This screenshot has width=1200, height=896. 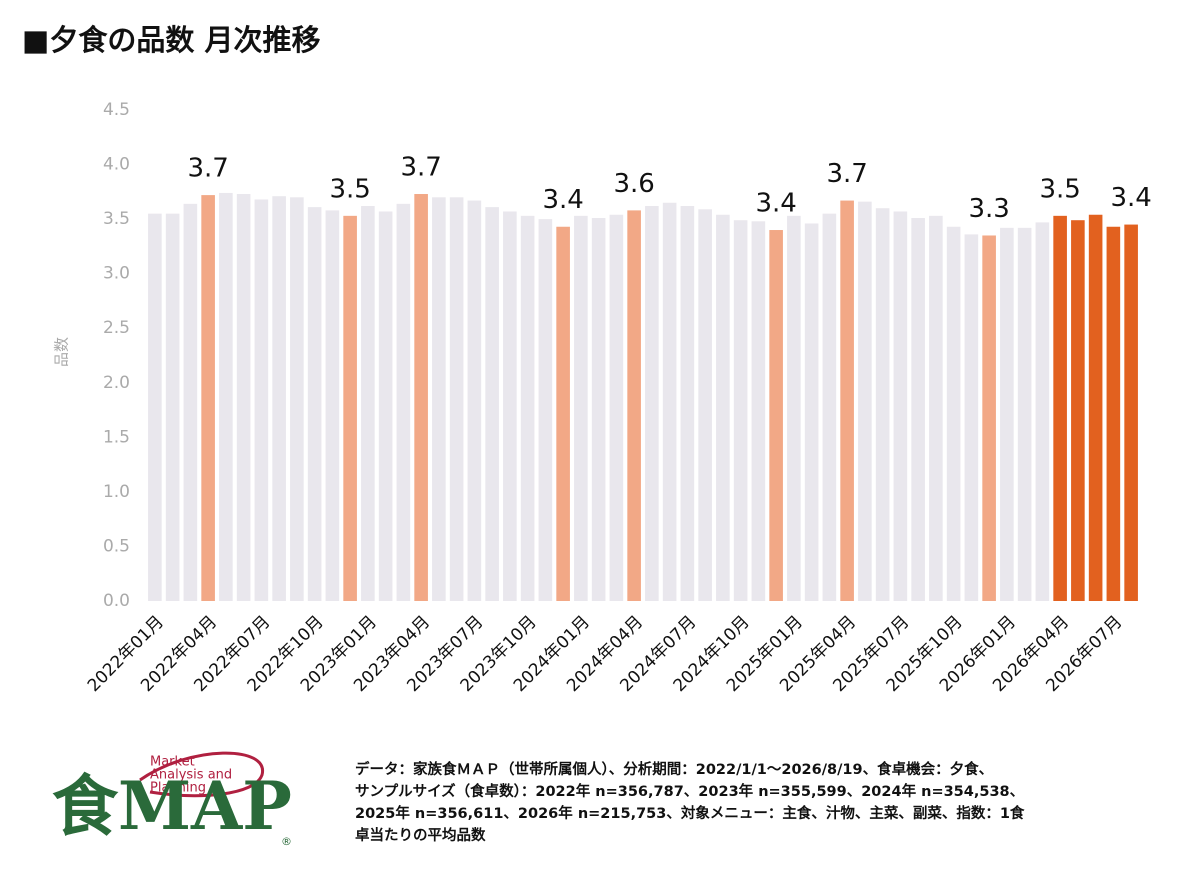 I want to click on chart-title: ■夕食の品数 月次推移, so click(x=171, y=40).